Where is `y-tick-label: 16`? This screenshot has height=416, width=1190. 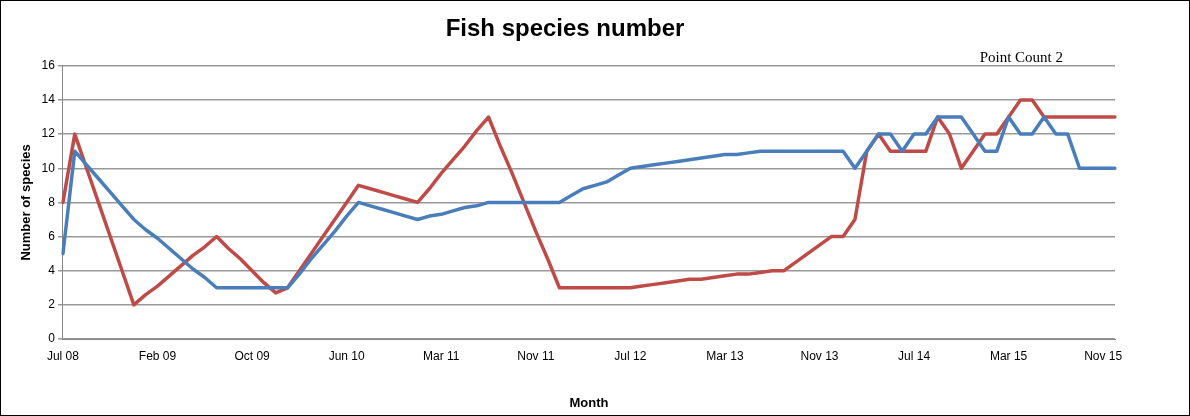
y-tick-label: 16 is located at coordinates (48, 65).